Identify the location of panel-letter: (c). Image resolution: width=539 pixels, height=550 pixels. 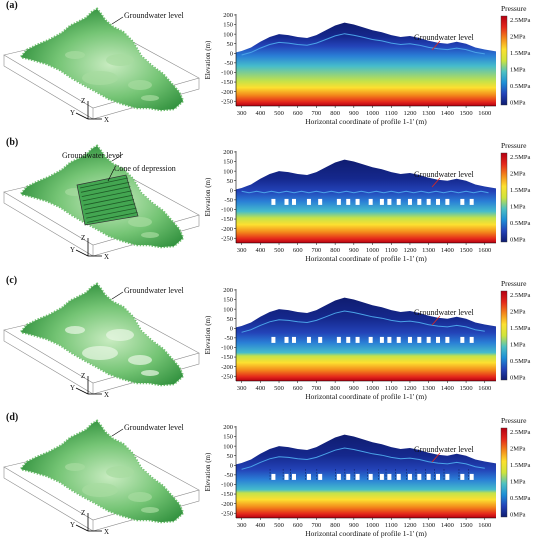
(12, 280).